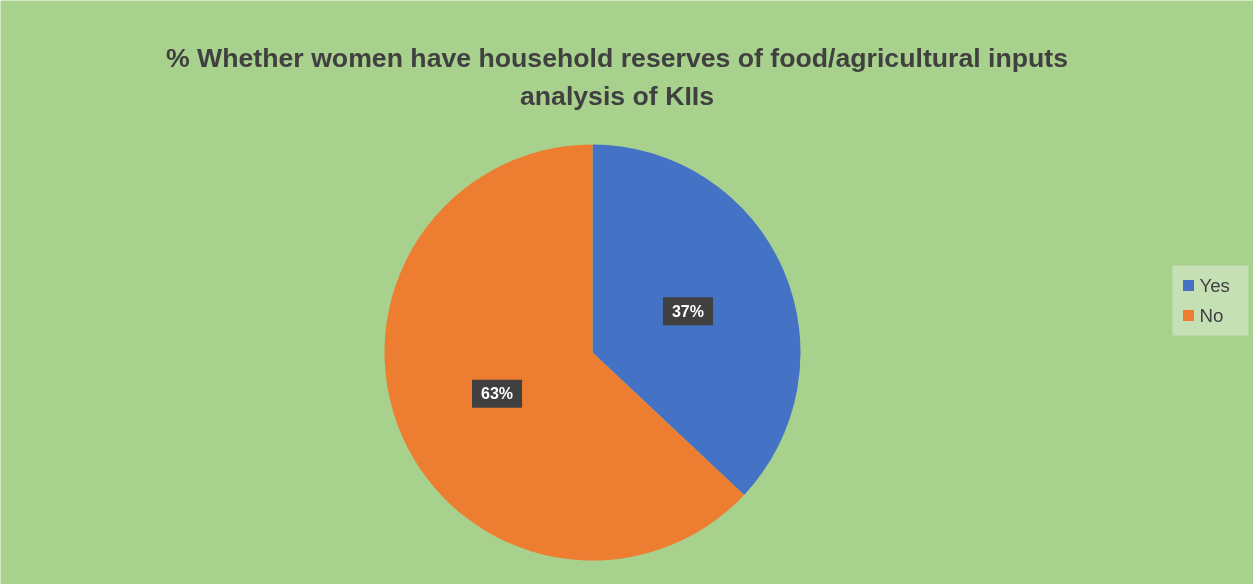 The width and height of the screenshot is (1253, 584). What do you see at coordinates (1211, 315) in the screenshot?
I see `legend-label: No` at bounding box center [1211, 315].